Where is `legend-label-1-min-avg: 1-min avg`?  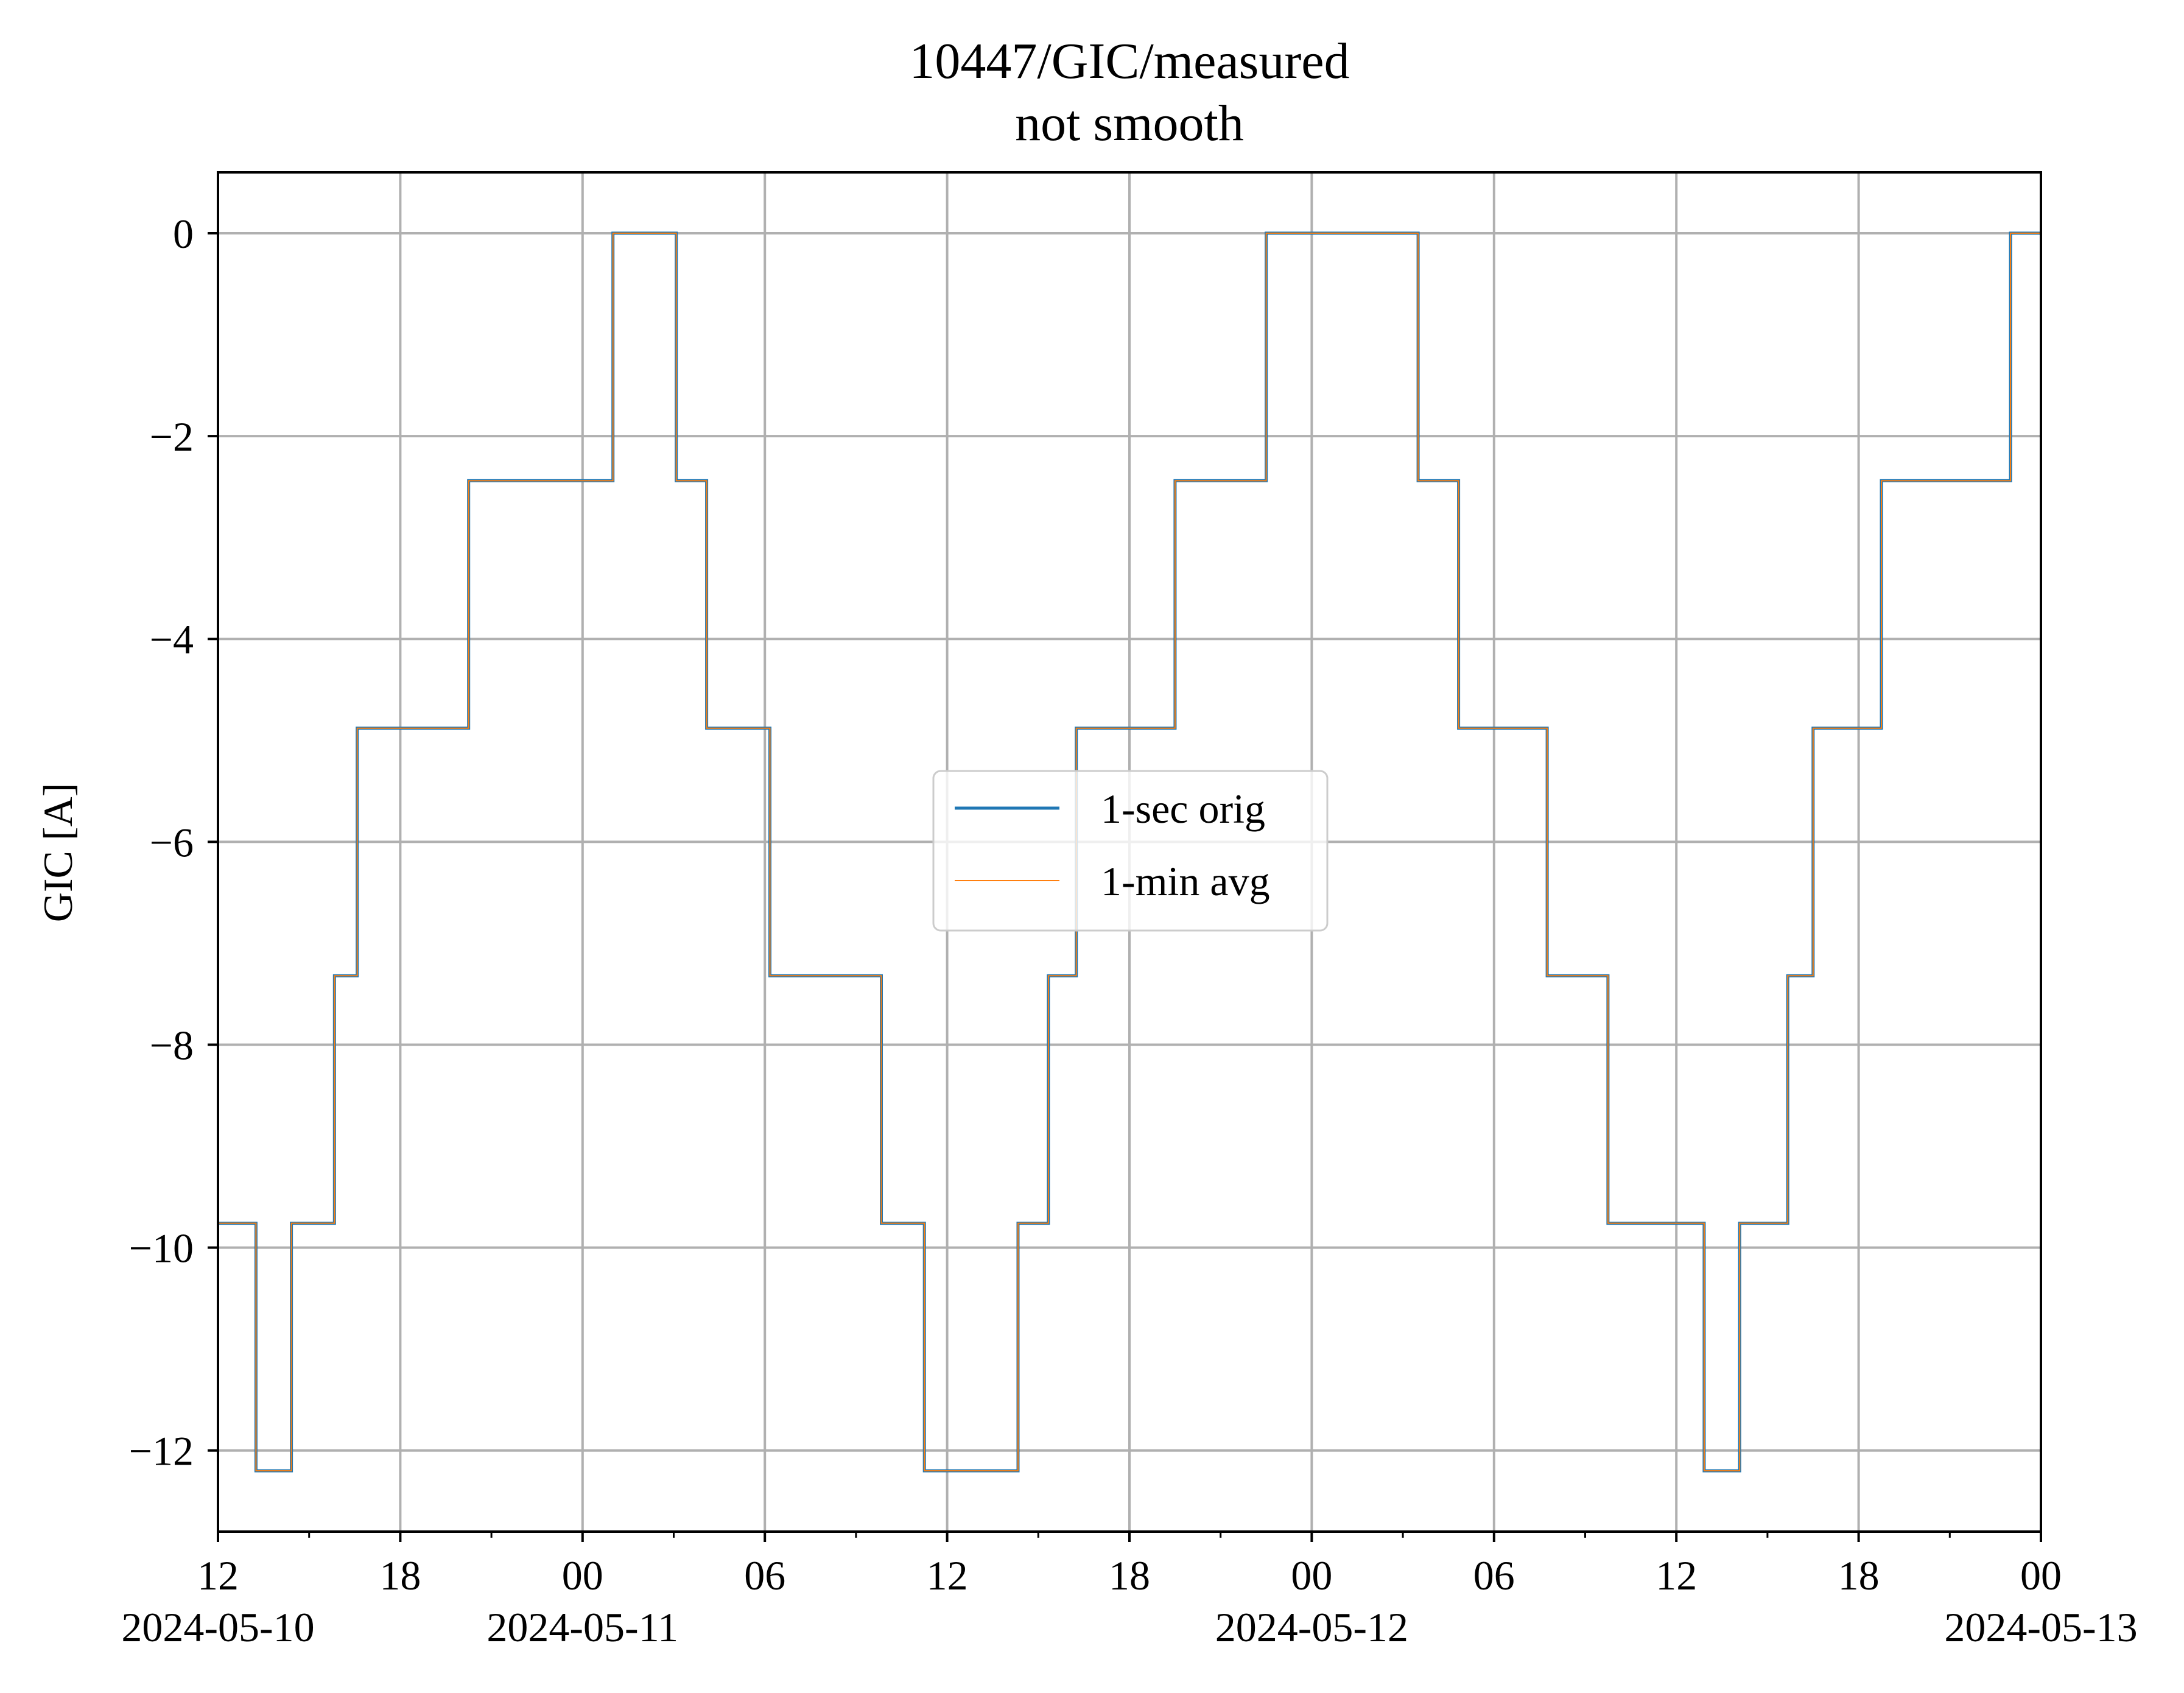 legend-label-1-min-avg: 1-min avg is located at coordinates (1185, 881).